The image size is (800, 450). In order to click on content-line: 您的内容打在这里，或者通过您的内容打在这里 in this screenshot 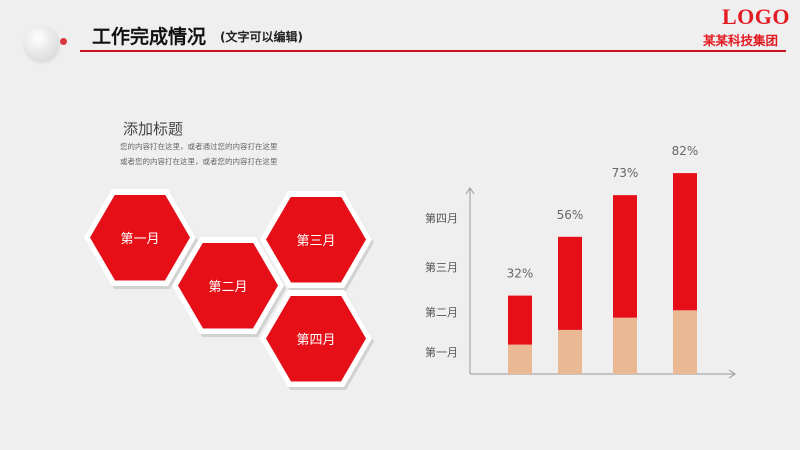, I will do `click(199, 146)`.